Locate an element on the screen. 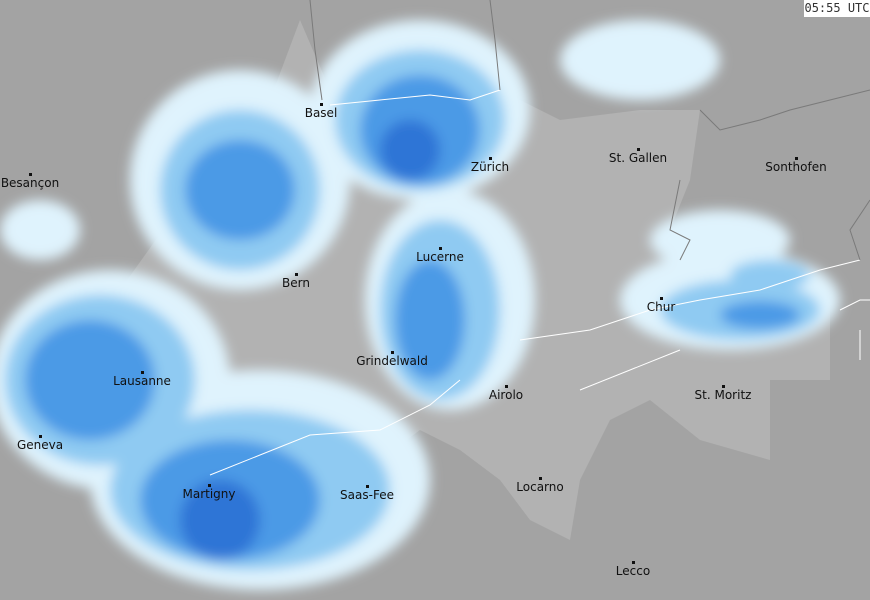 The image size is (870, 600). city-label-martigny: Martigny is located at coordinates (209, 494).